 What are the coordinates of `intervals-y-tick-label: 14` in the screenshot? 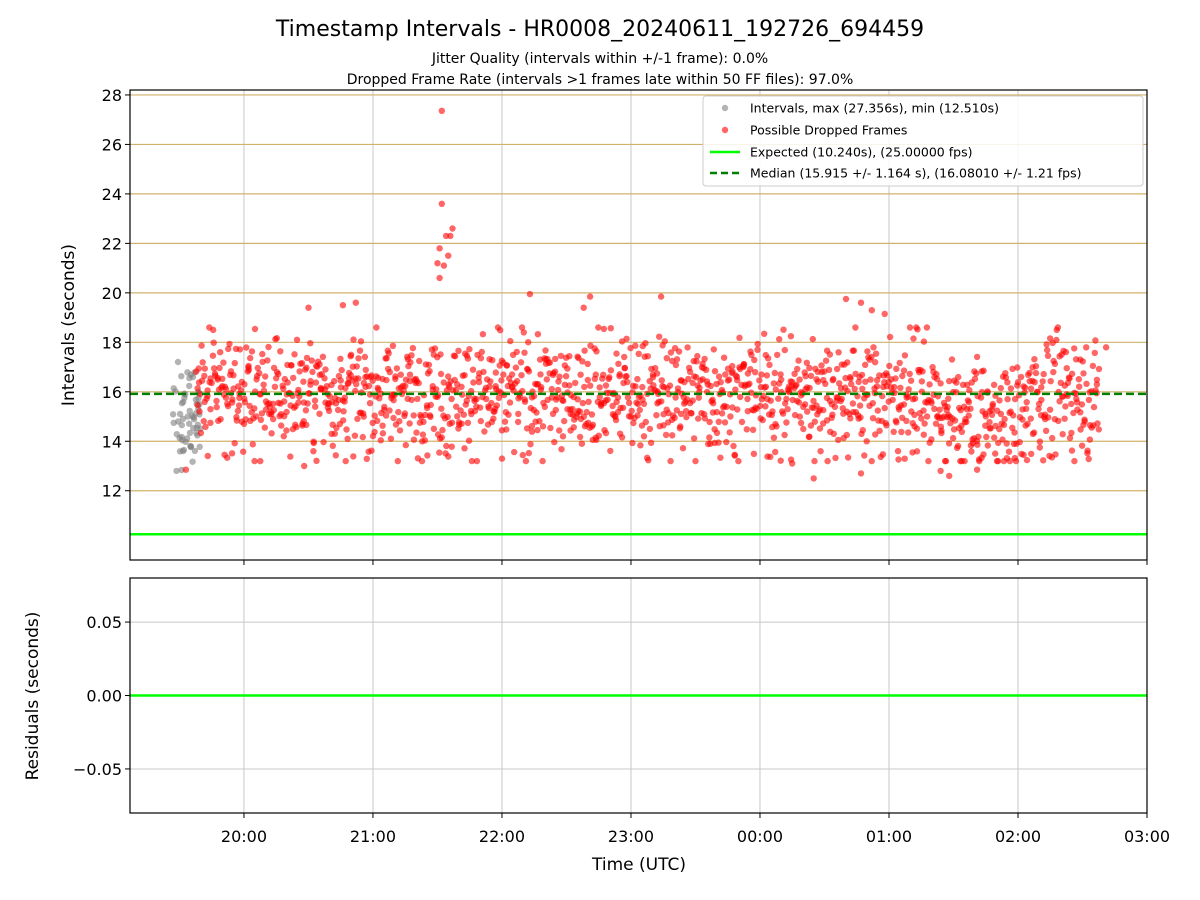 It's located at (112, 441).